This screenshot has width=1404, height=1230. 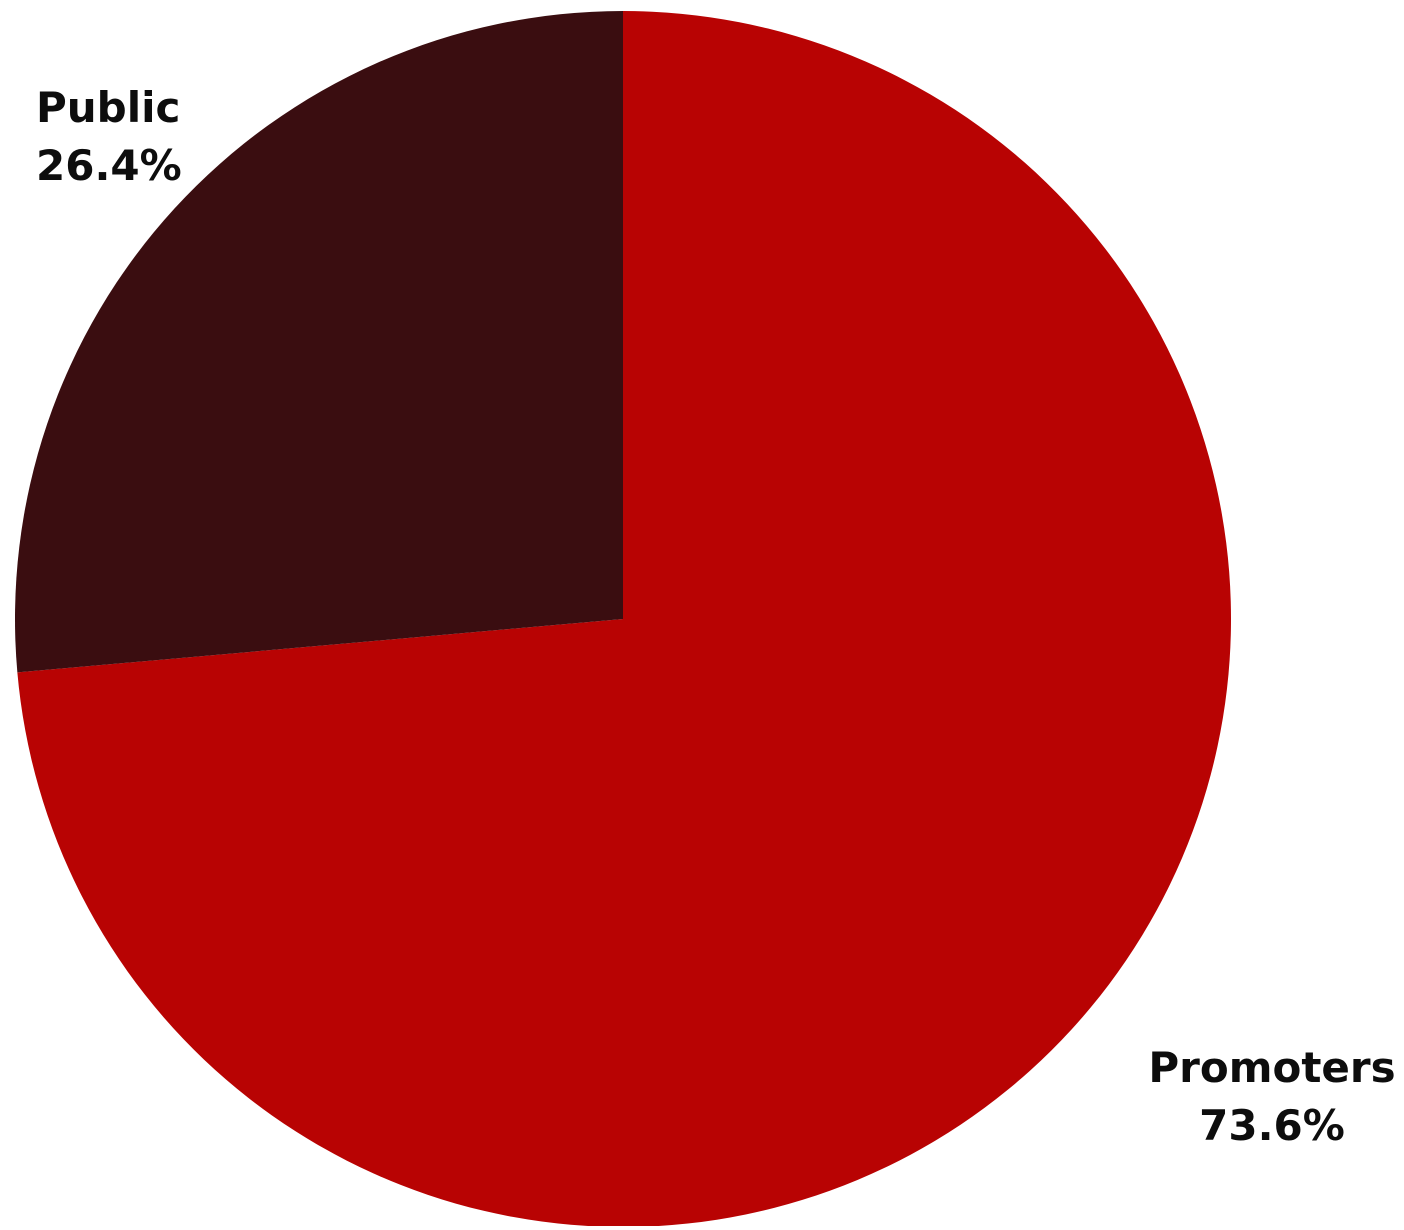 What do you see at coordinates (1272, 1125) in the screenshot?
I see `promoters-slice-value: 73.6%` at bounding box center [1272, 1125].